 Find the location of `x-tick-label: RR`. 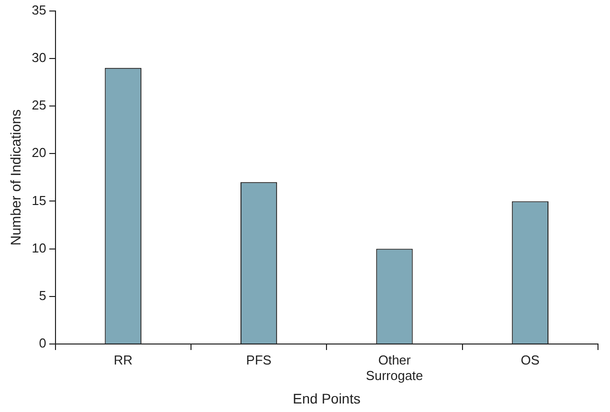

x-tick-label: RR is located at coordinates (123, 360).